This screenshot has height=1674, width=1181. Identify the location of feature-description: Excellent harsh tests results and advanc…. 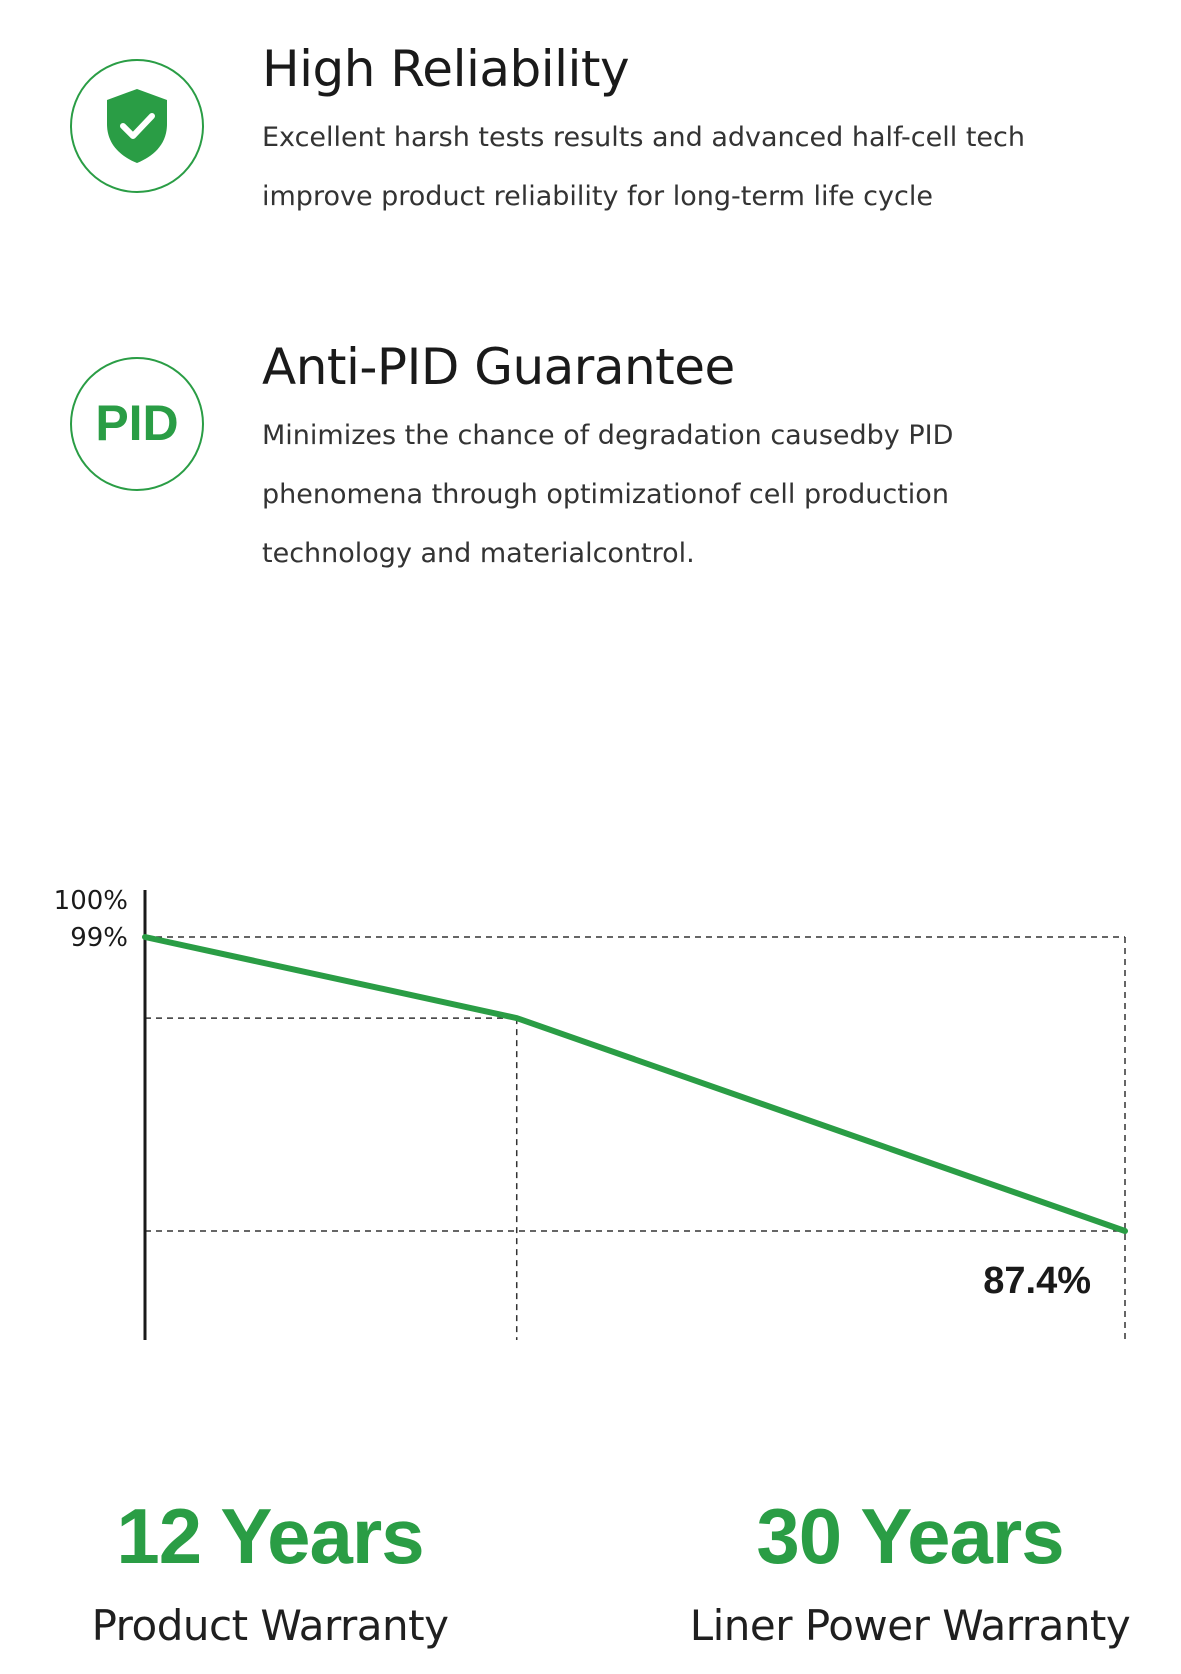
(712, 167).